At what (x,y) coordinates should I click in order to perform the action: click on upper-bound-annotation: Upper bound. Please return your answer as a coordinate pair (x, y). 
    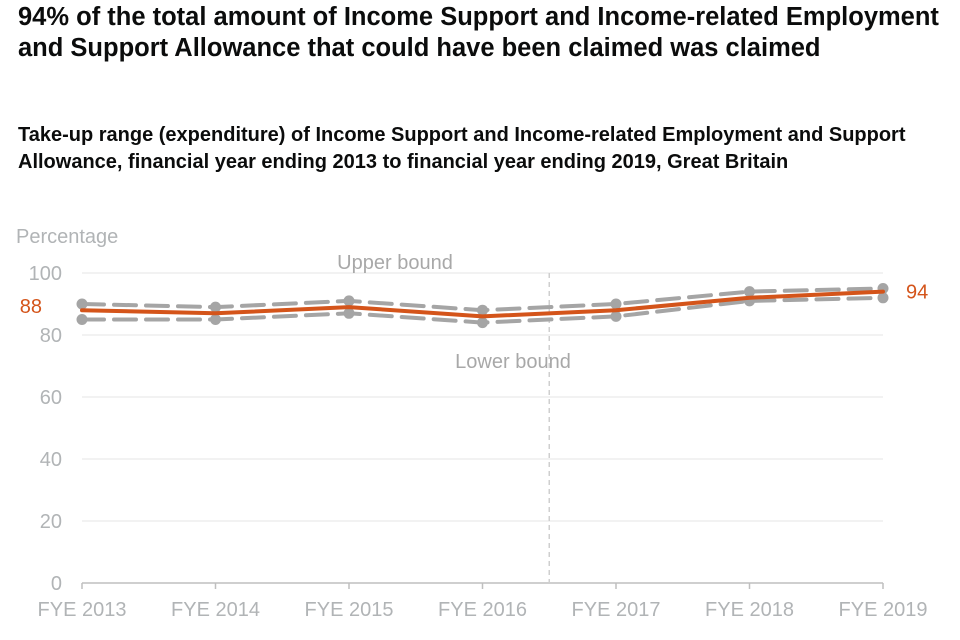
    Looking at the image, I should click on (395, 263).